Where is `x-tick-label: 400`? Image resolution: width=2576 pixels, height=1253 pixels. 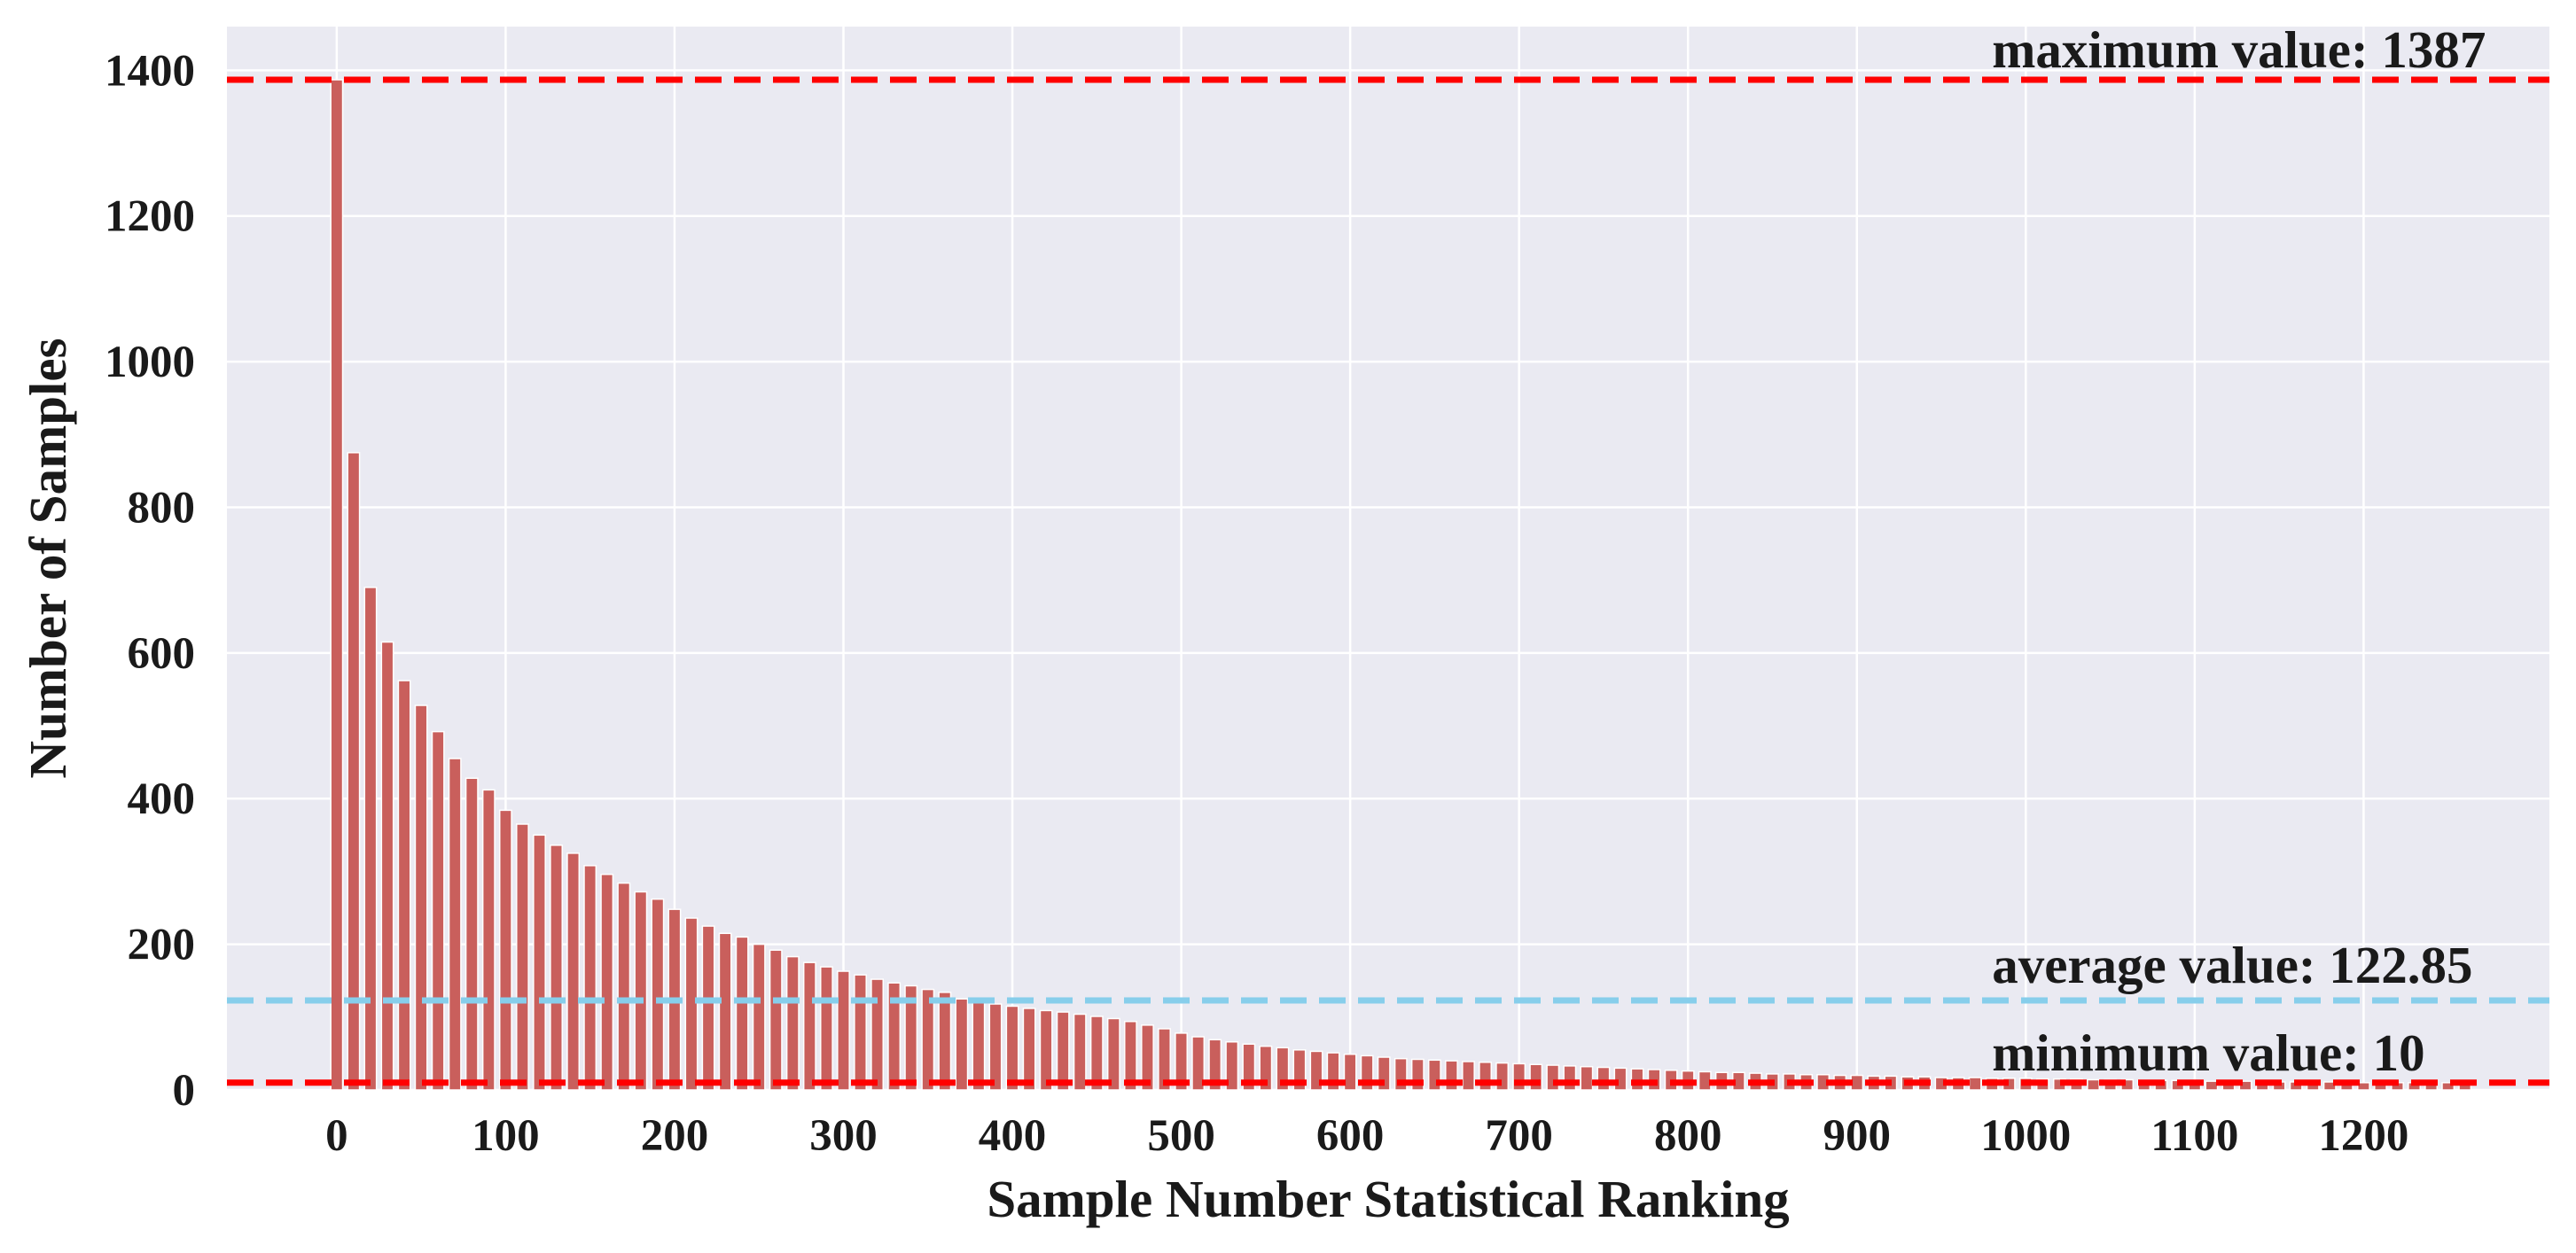
x-tick-label: 400 is located at coordinates (1013, 1136).